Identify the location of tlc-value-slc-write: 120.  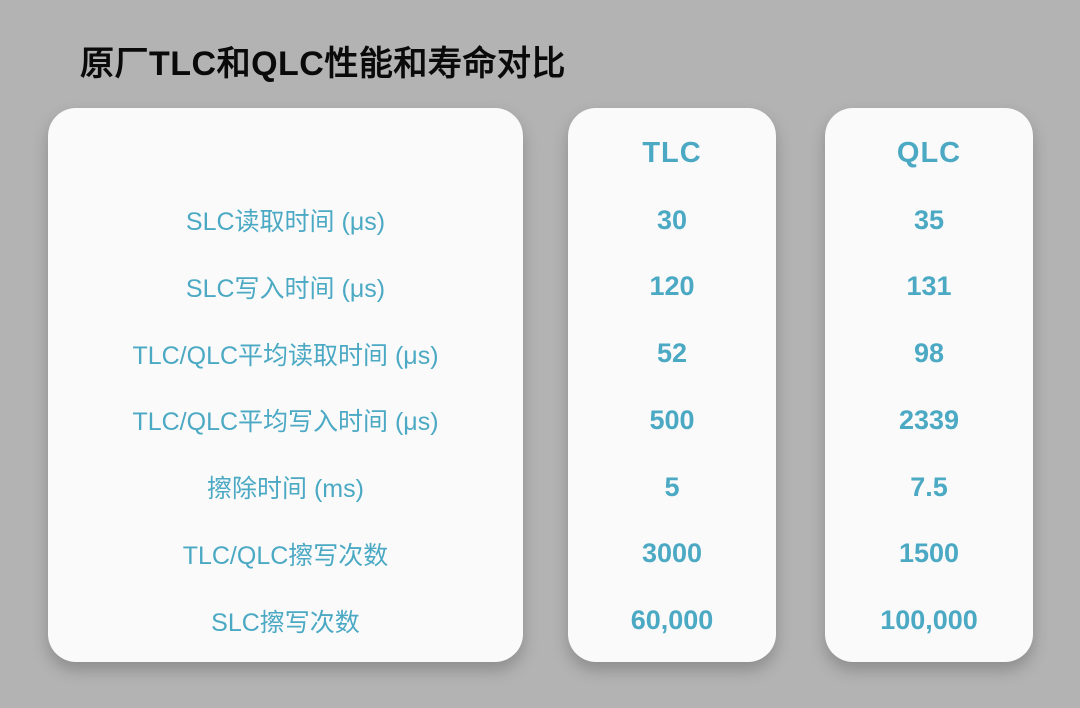
(672, 286).